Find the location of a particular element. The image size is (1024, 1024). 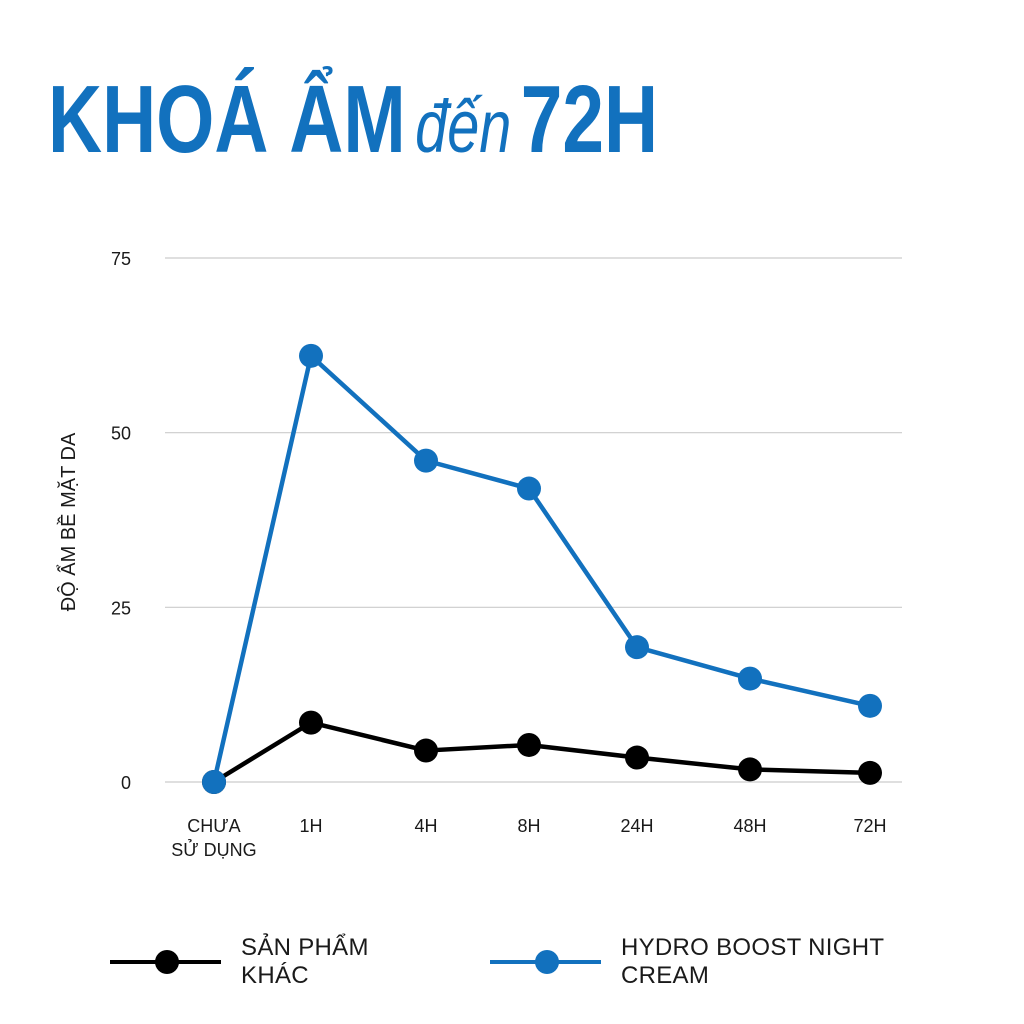

legend: SẢN PHẨM KHÁC HYDRO BOOST NIGHT CREAM is located at coordinates (567, 961).